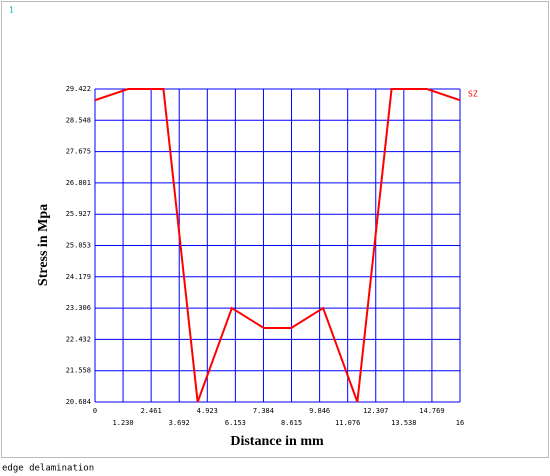  I want to click on window-number: 1, so click(11, 10).